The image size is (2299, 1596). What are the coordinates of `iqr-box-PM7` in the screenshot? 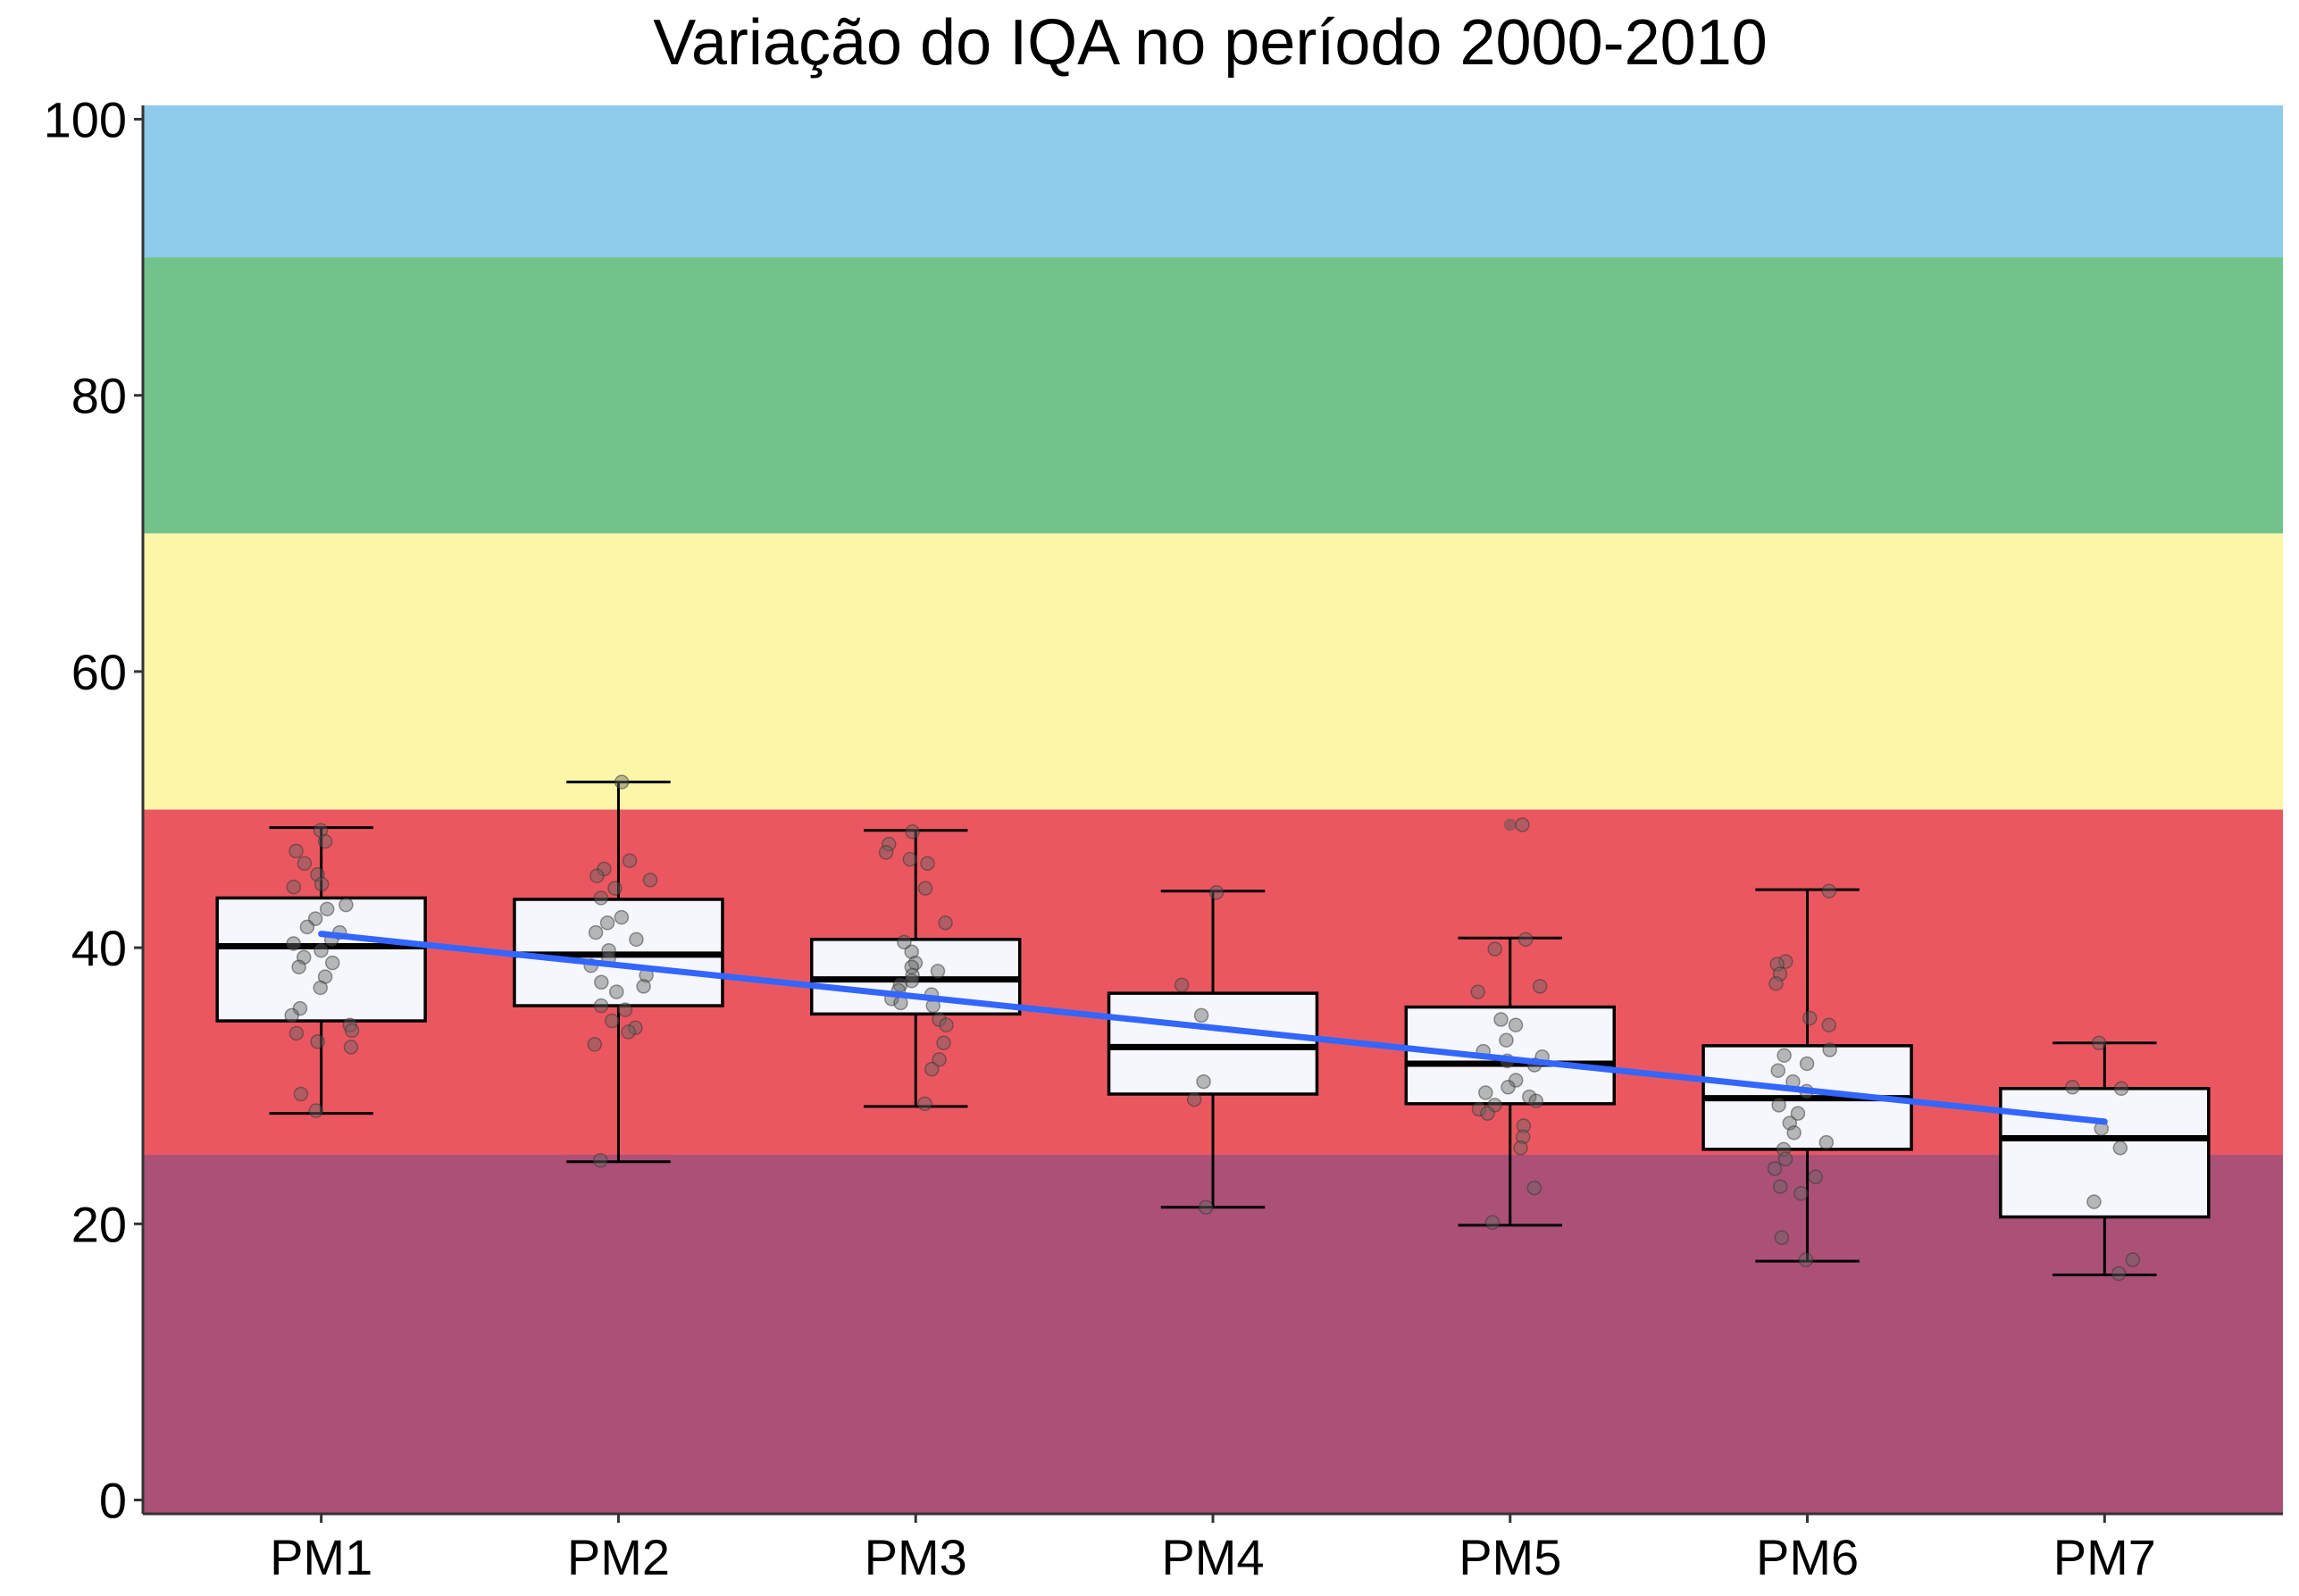 It's located at (2105, 1153).